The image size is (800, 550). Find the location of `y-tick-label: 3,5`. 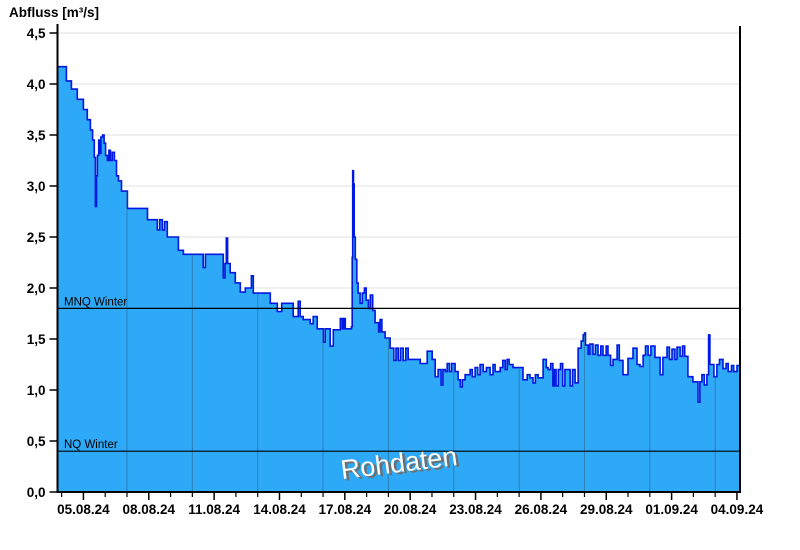

y-tick-label: 3,5 is located at coordinates (36, 135).